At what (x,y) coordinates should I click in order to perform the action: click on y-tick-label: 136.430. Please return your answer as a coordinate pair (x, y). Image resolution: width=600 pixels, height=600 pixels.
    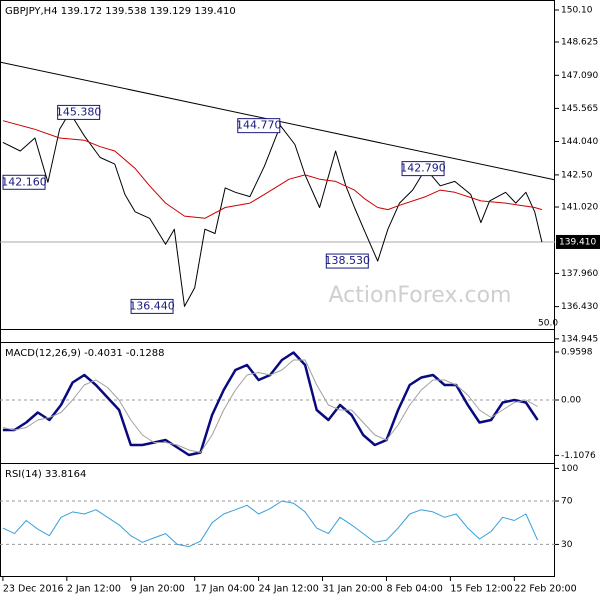
    Looking at the image, I should click on (579, 307).